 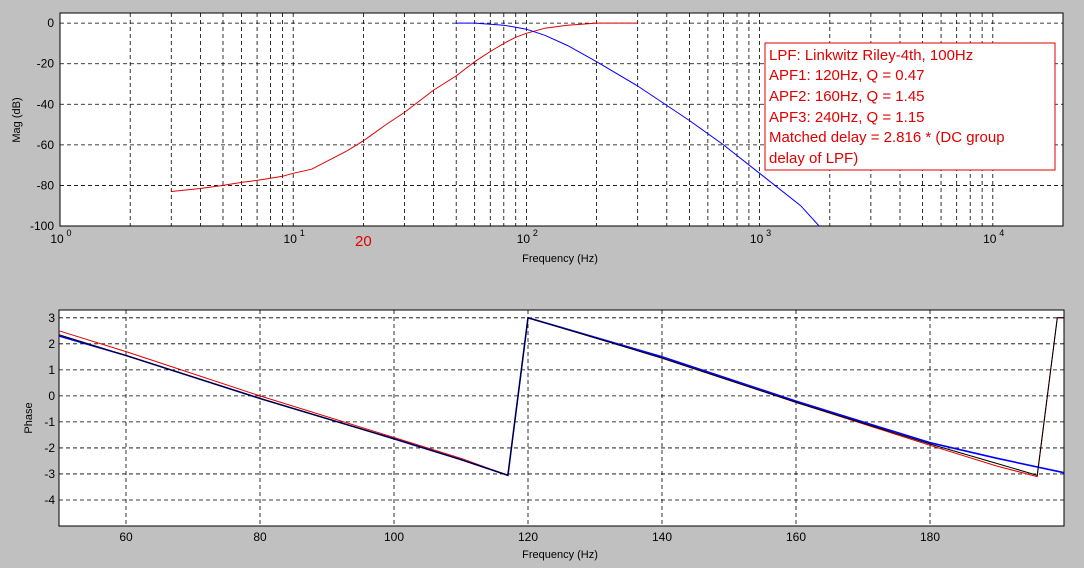 I want to click on x-tick-exponent: 4, so click(x=1001, y=233).